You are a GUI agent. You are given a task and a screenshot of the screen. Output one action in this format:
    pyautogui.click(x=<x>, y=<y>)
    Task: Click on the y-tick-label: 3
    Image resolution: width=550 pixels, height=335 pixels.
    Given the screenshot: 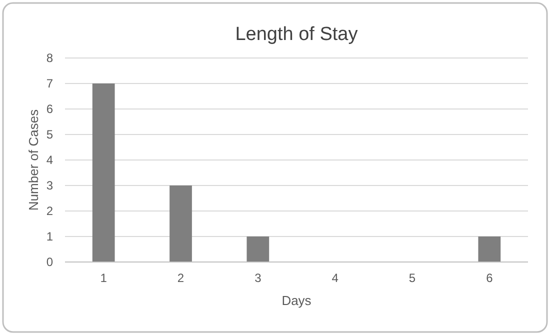 What is the action you would take?
    pyautogui.click(x=50, y=185)
    